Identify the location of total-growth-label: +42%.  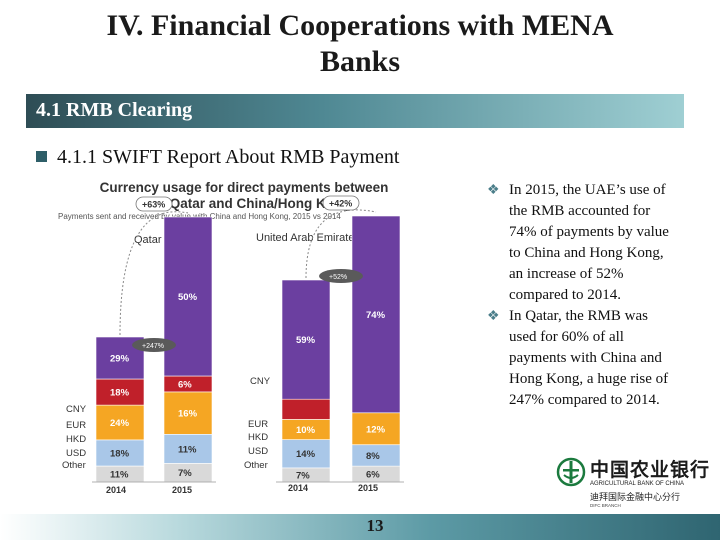
(340, 204).